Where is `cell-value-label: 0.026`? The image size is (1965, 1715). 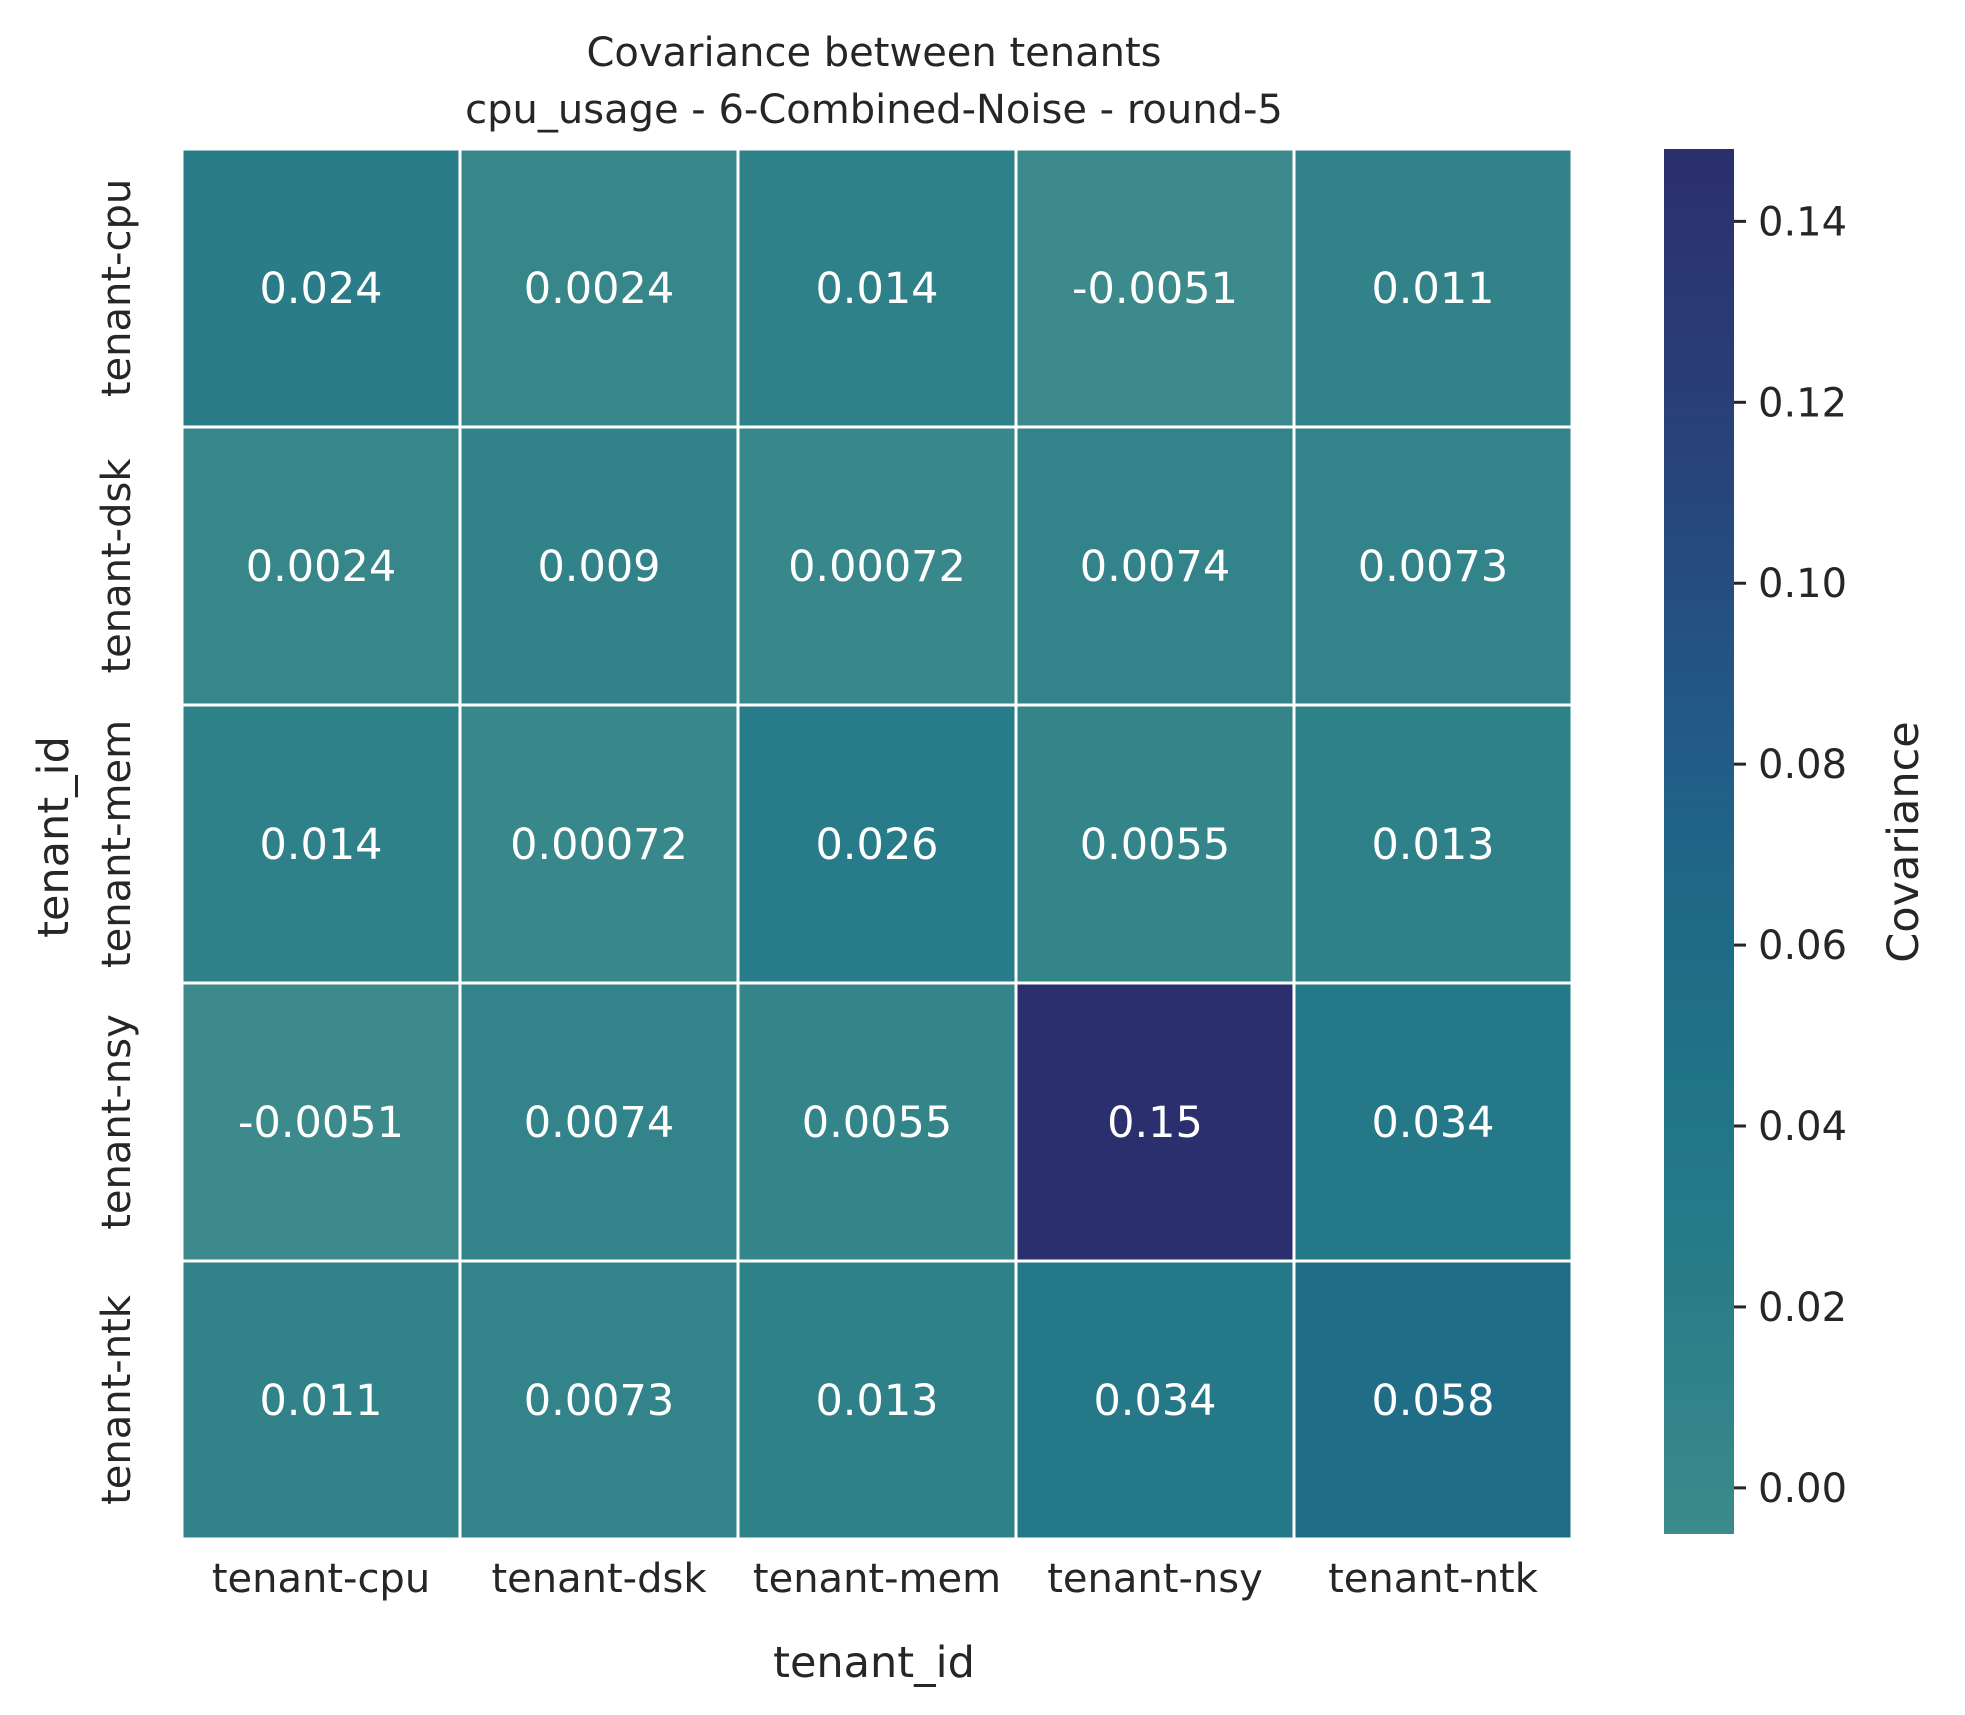
cell-value-label: 0.026 is located at coordinates (876, 845).